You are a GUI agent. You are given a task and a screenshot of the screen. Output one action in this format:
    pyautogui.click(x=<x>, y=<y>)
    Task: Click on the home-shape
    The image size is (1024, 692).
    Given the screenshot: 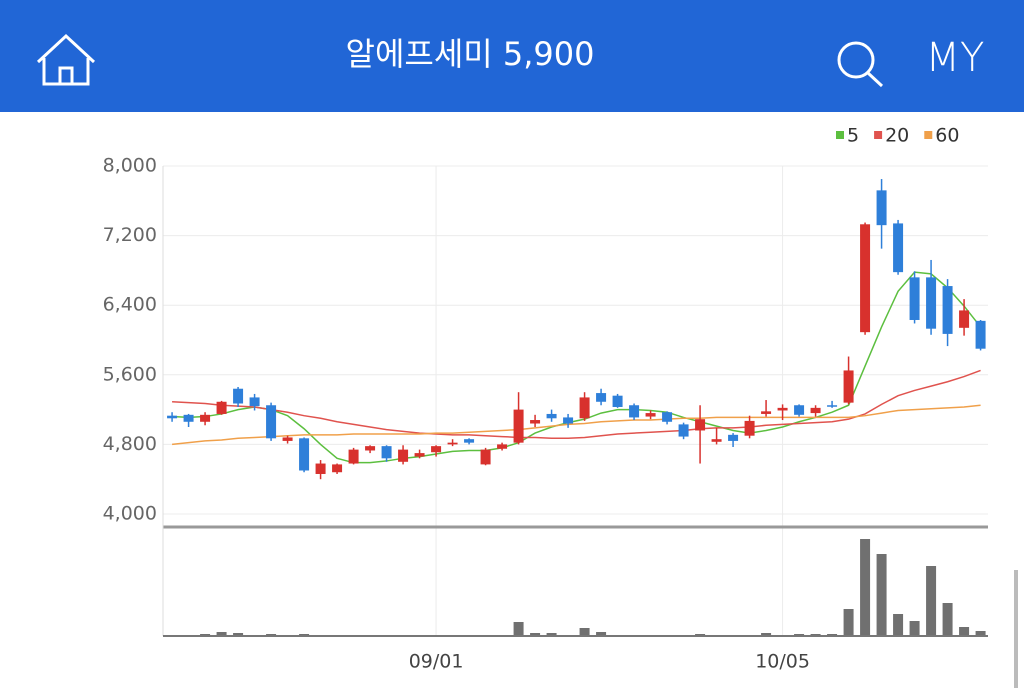 What is the action you would take?
    pyautogui.click(x=66, y=59)
    